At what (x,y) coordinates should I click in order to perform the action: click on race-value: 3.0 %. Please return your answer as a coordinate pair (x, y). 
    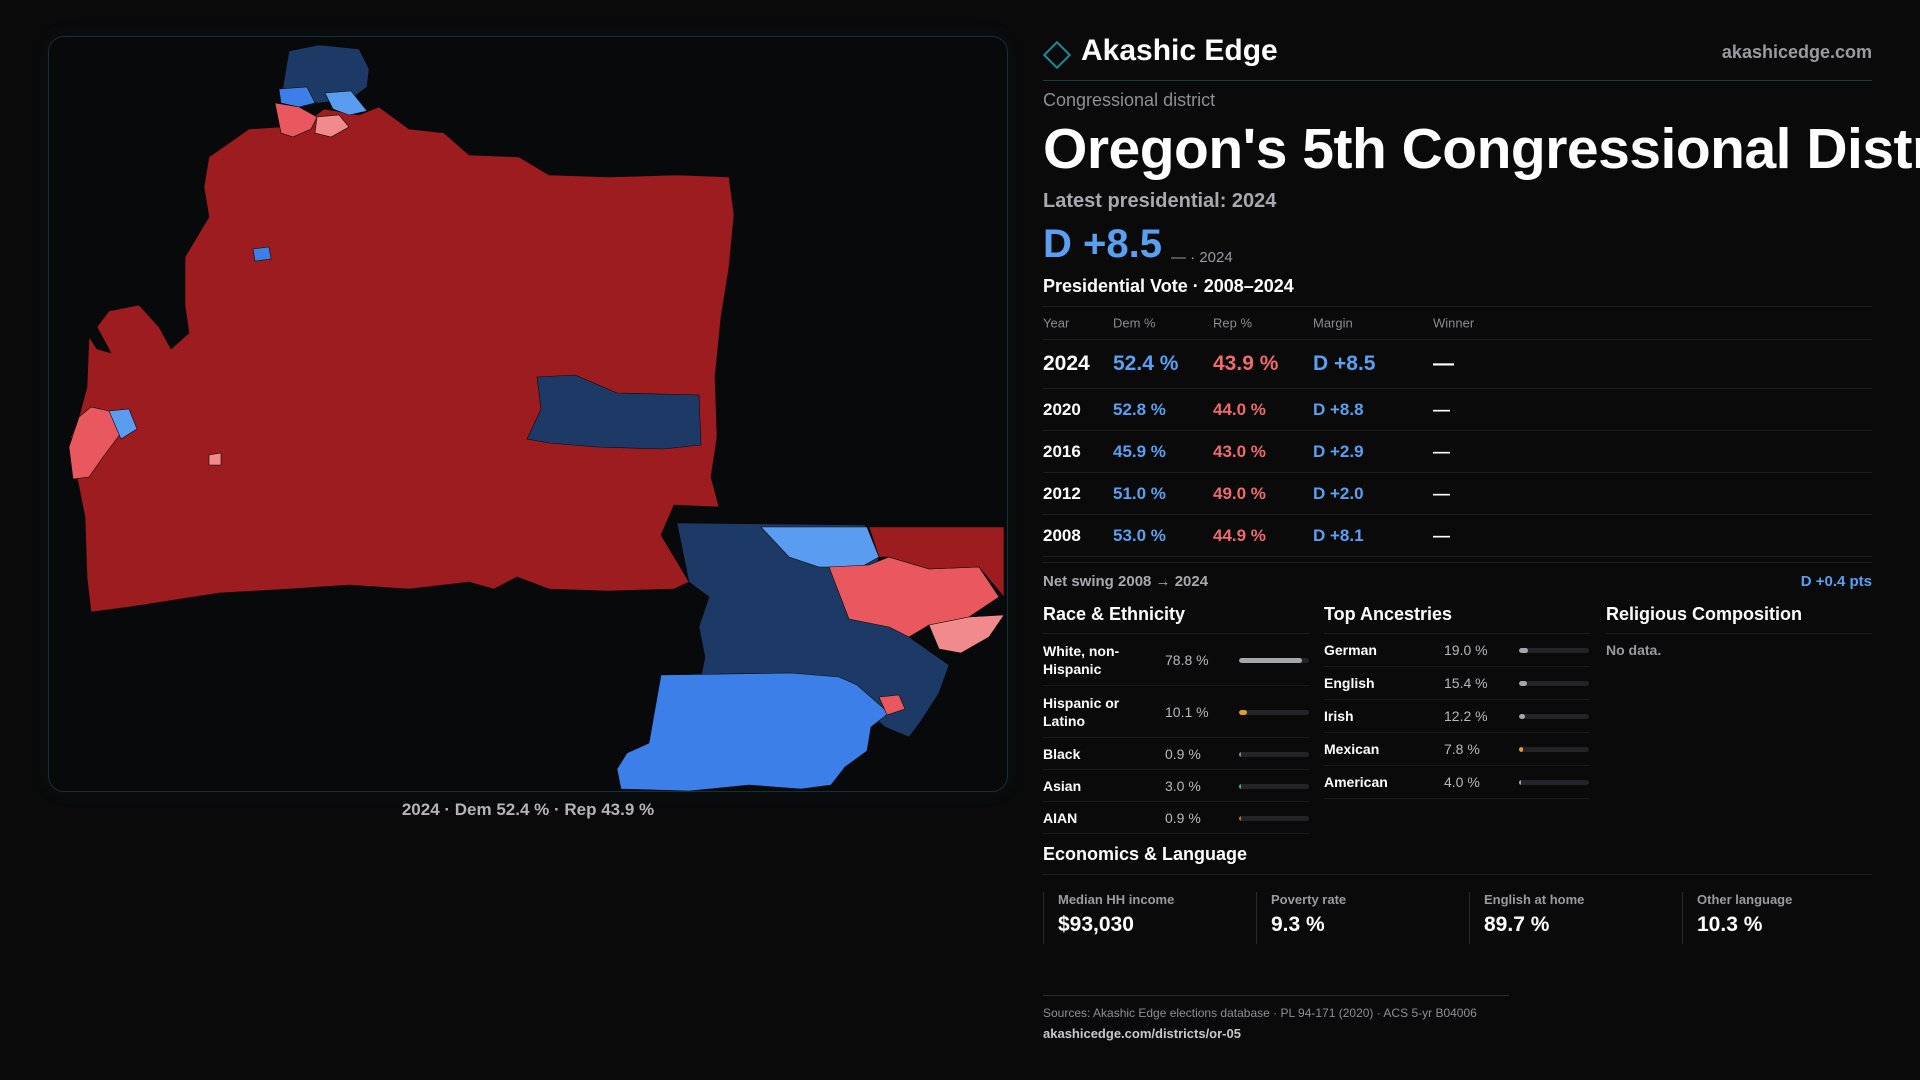
    Looking at the image, I should click on (1183, 785).